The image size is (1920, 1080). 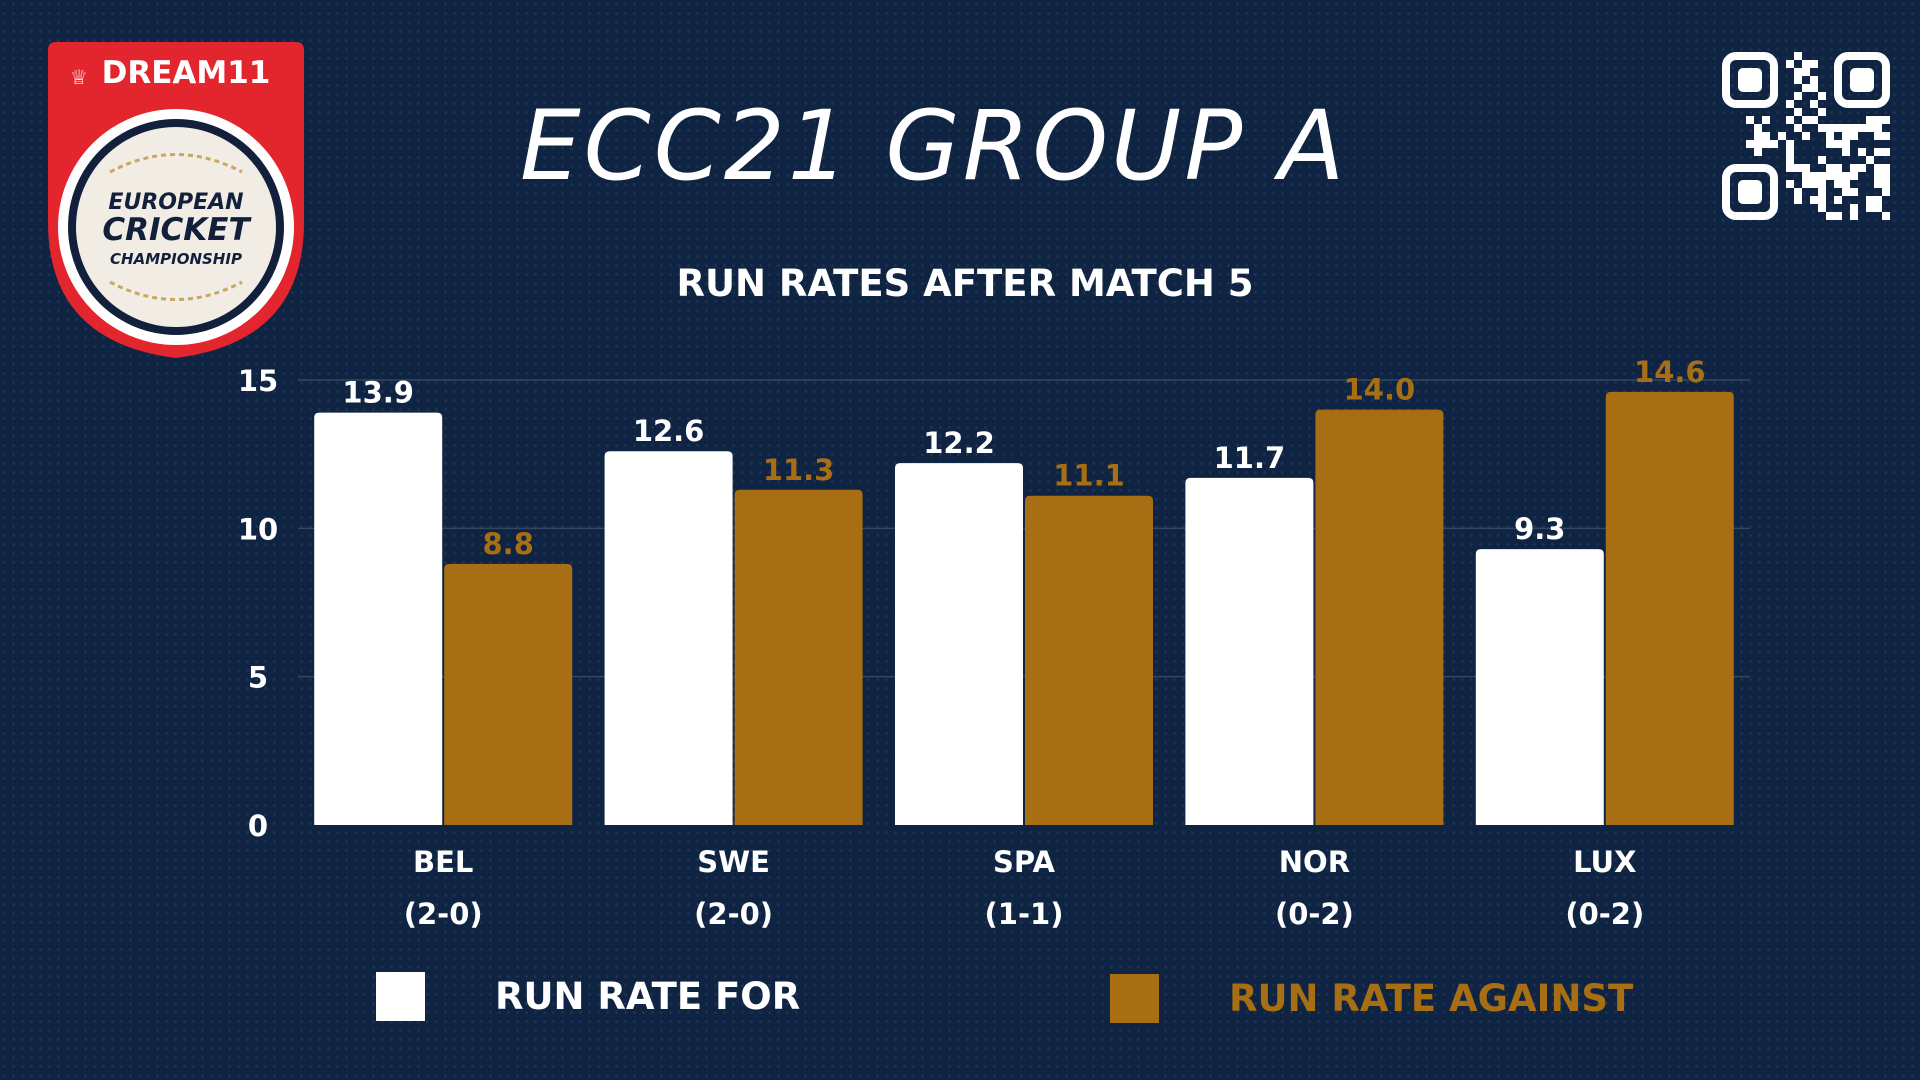 What do you see at coordinates (648, 996) in the screenshot?
I see `legend-label-for: RUN RATE FOR` at bounding box center [648, 996].